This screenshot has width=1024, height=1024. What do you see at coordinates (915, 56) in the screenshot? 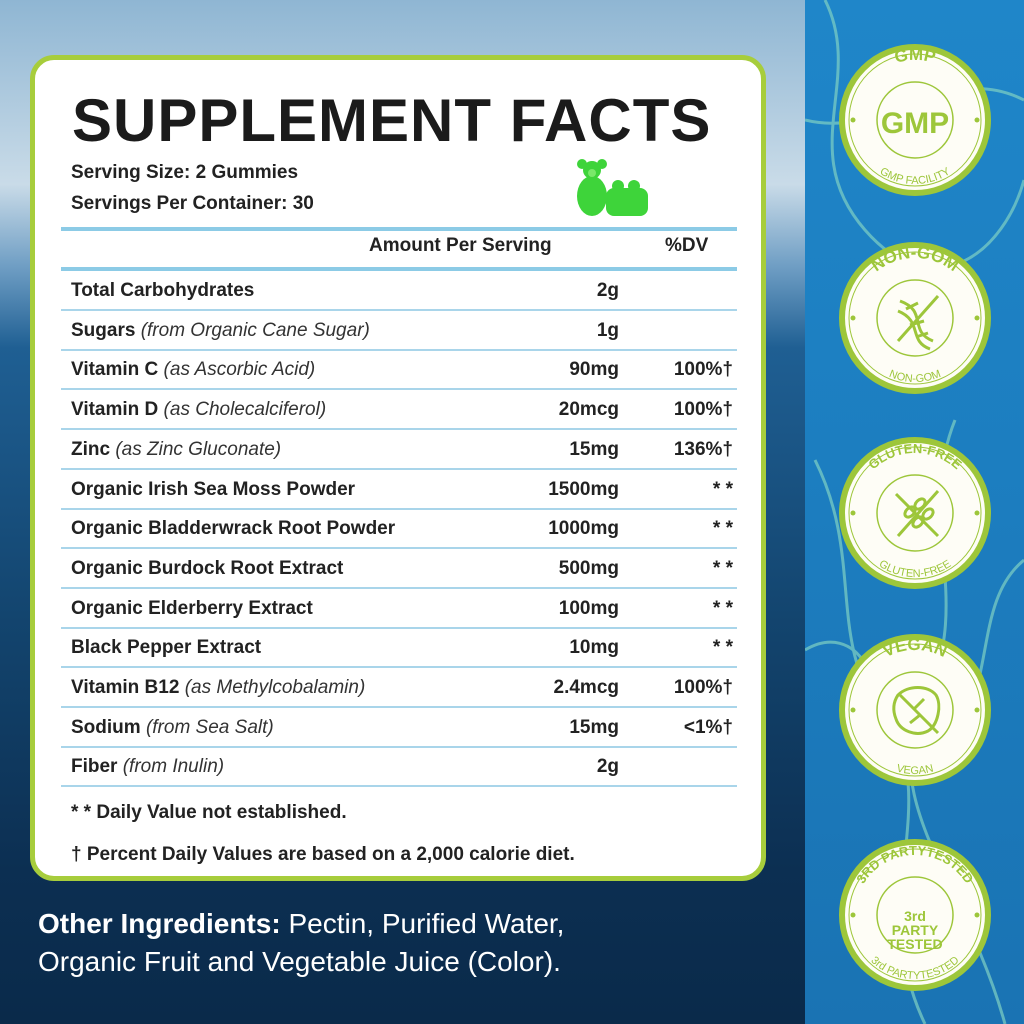
I see `badge-top-text: GMP` at bounding box center [915, 56].